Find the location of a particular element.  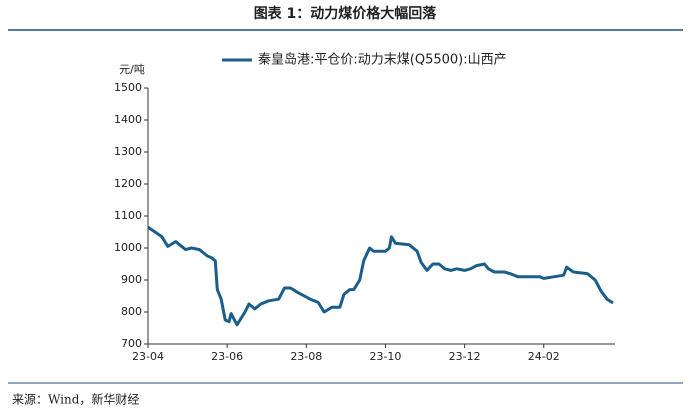

y-tick-label: 1100 is located at coordinates (128, 215).